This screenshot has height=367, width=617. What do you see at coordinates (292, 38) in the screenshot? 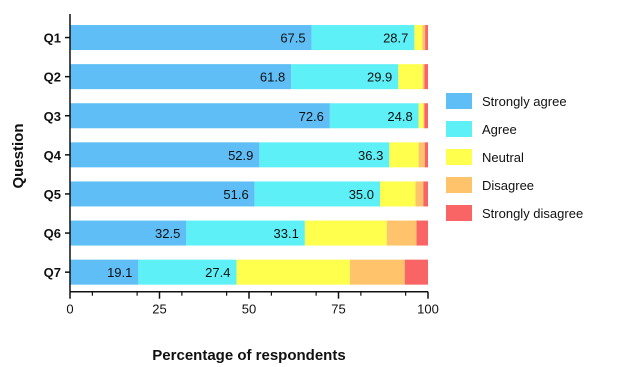
I see `data-label-q1-1: 67.5` at bounding box center [292, 38].